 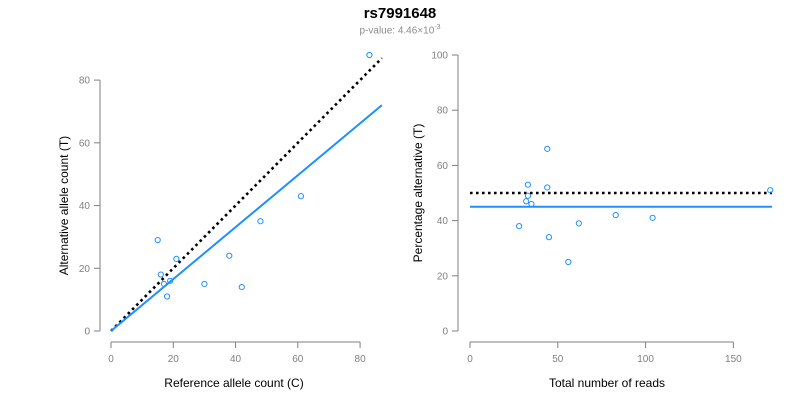 What do you see at coordinates (400, 13) in the screenshot?
I see `chart-title: rs7991648` at bounding box center [400, 13].